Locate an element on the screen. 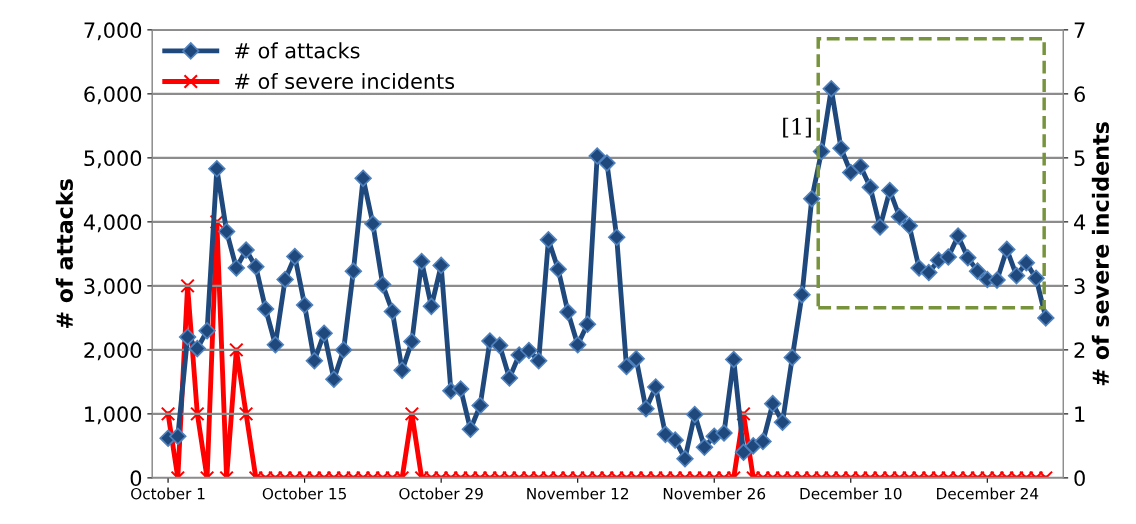  y-tick-label: 5,000 is located at coordinates (113, 159).